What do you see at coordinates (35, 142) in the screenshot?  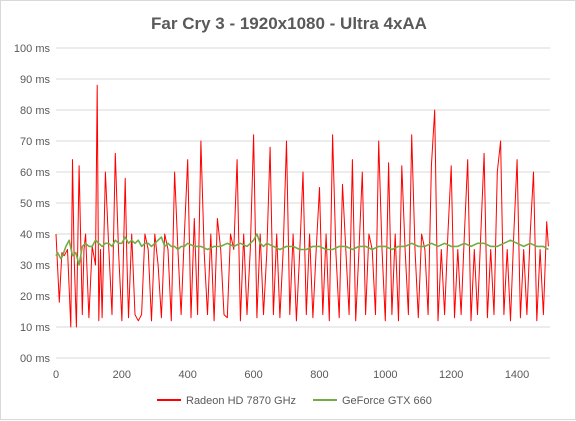 I see `y-tick-label: 70 ms` at bounding box center [35, 142].